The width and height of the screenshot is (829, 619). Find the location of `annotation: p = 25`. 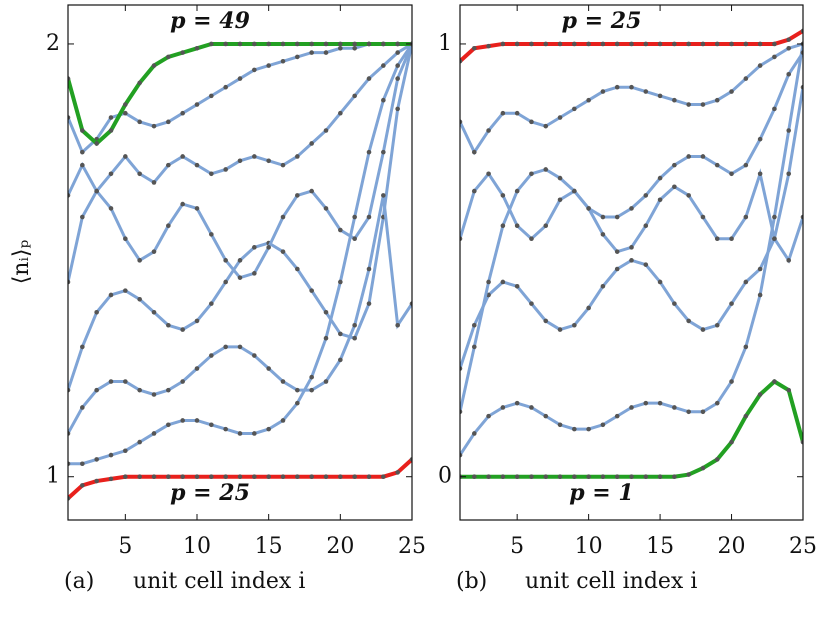

annotation: p = 25 is located at coordinates (602, 21).